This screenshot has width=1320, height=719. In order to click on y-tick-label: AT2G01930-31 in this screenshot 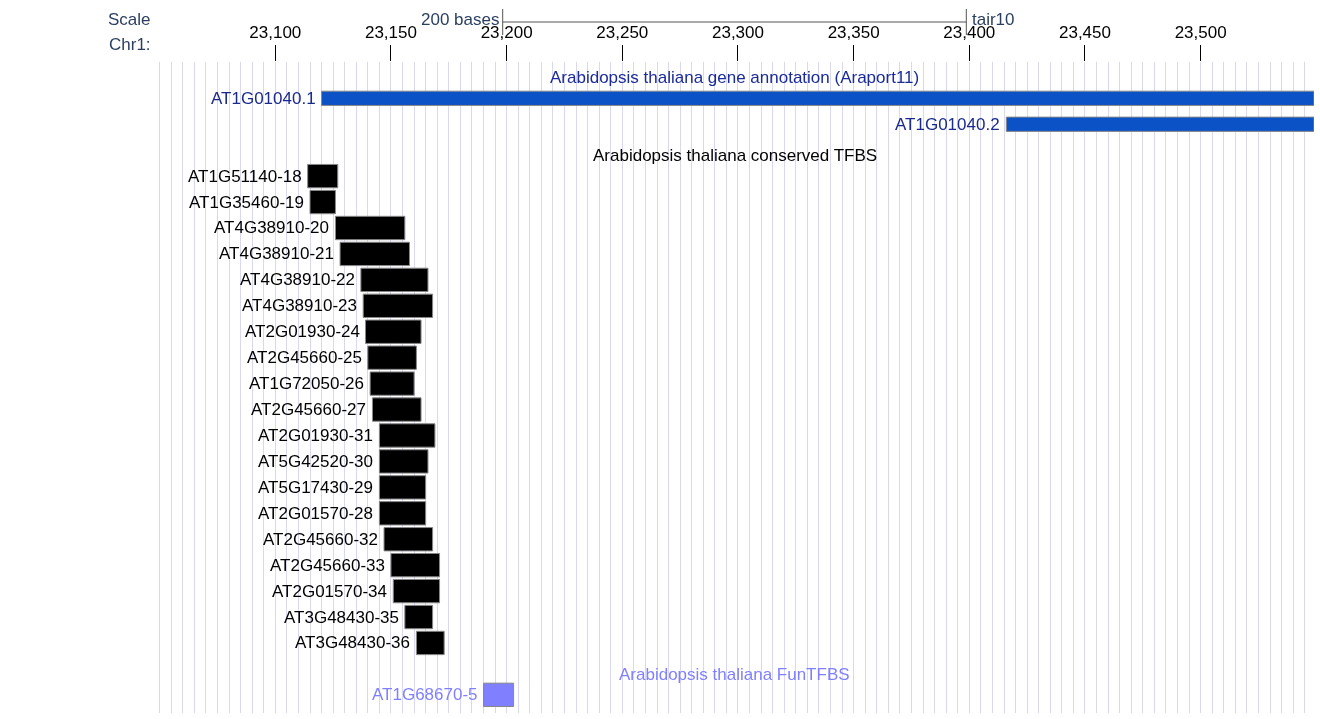, I will do `click(315, 435)`.